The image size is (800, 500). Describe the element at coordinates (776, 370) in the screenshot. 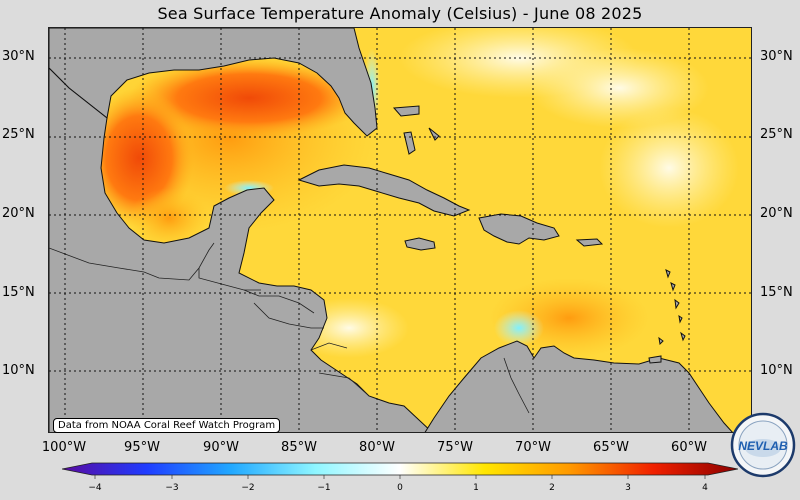

I see `lat-label-right-10: 10°N` at that location.